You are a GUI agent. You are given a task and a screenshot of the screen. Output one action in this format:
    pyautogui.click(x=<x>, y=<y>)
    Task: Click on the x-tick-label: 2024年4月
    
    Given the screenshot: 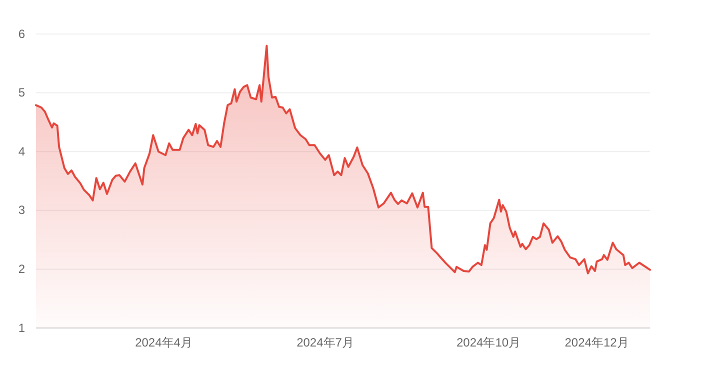 What is the action you would take?
    pyautogui.click(x=163, y=343)
    